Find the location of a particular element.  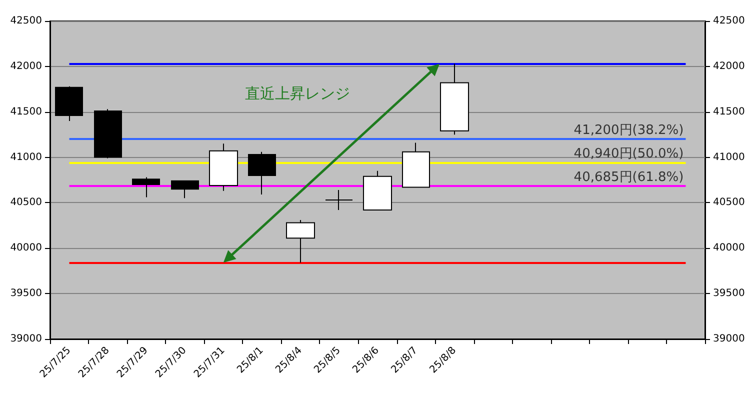

y2-tick-label: 40000 is located at coordinates (729, 248).